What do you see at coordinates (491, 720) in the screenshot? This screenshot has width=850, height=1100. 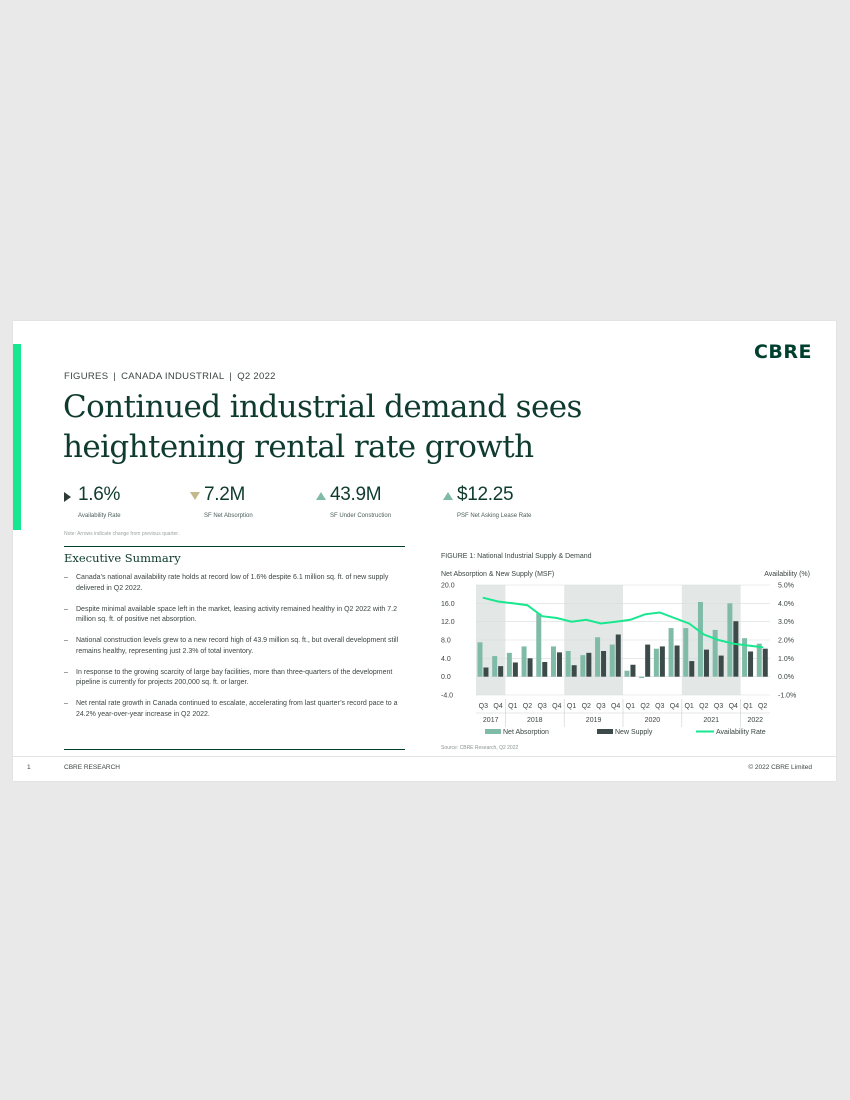 I see `year-label: 2017` at bounding box center [491, 720].